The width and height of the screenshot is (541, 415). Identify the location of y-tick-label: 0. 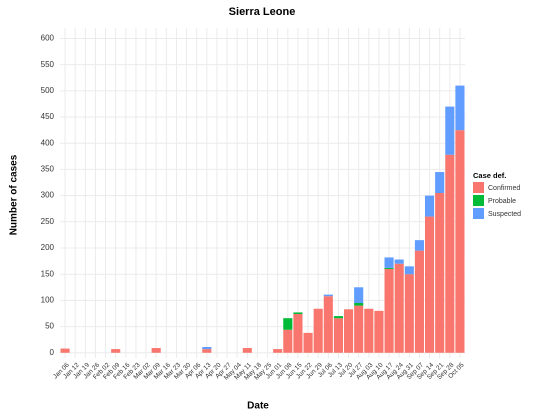
(52, 352).